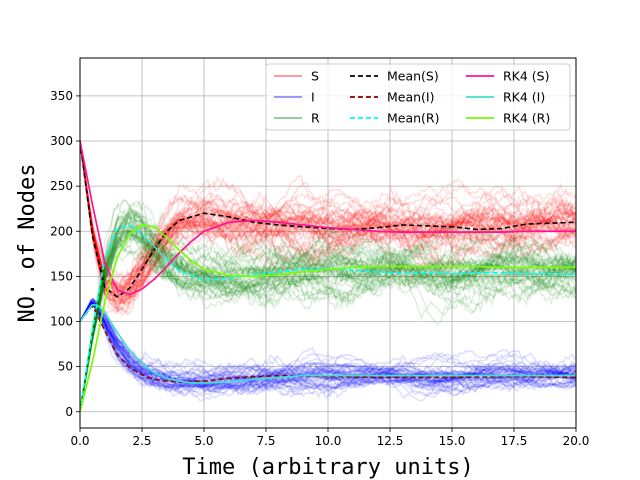 The width and height of the screenshot is (640, 480). What do you see at coordinates (411, 97) in the screenshot?
I see `legend-label: Mean(I)` at bounding box center [411, 97].